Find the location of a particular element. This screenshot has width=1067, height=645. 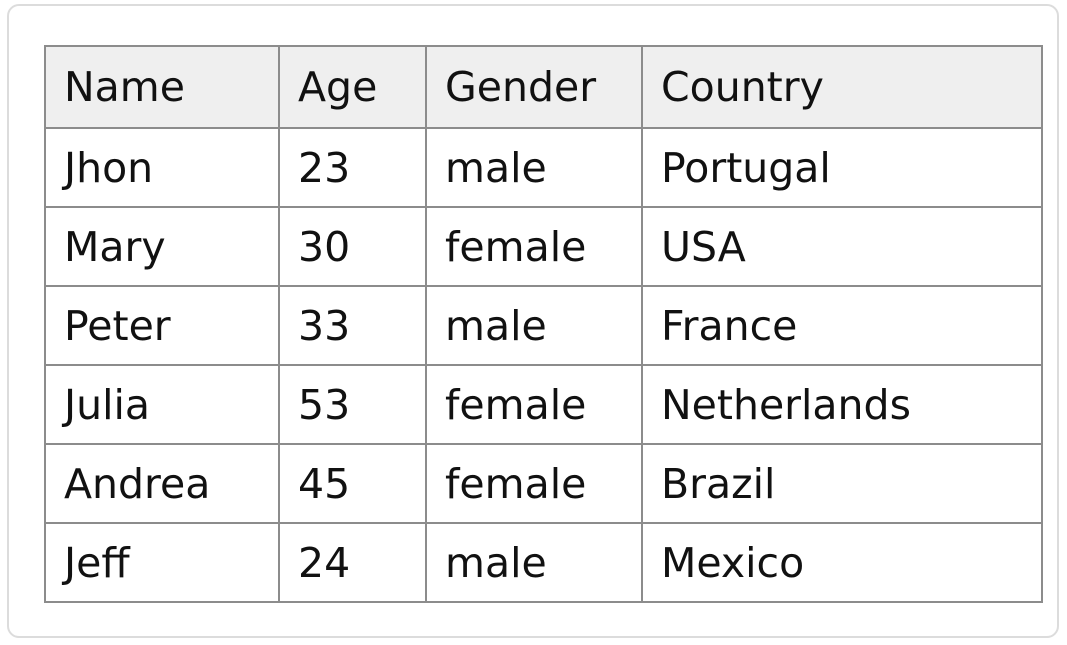

cell-country: Brazil is located at coordinates (842, 483).